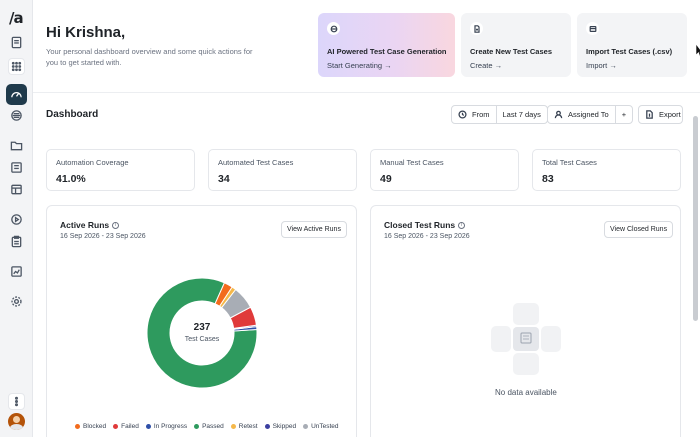 Image resolution: width=700 pixels, height=437 pixels. I want to click on assigned-to-button: Assigned To, so click(581, 114).